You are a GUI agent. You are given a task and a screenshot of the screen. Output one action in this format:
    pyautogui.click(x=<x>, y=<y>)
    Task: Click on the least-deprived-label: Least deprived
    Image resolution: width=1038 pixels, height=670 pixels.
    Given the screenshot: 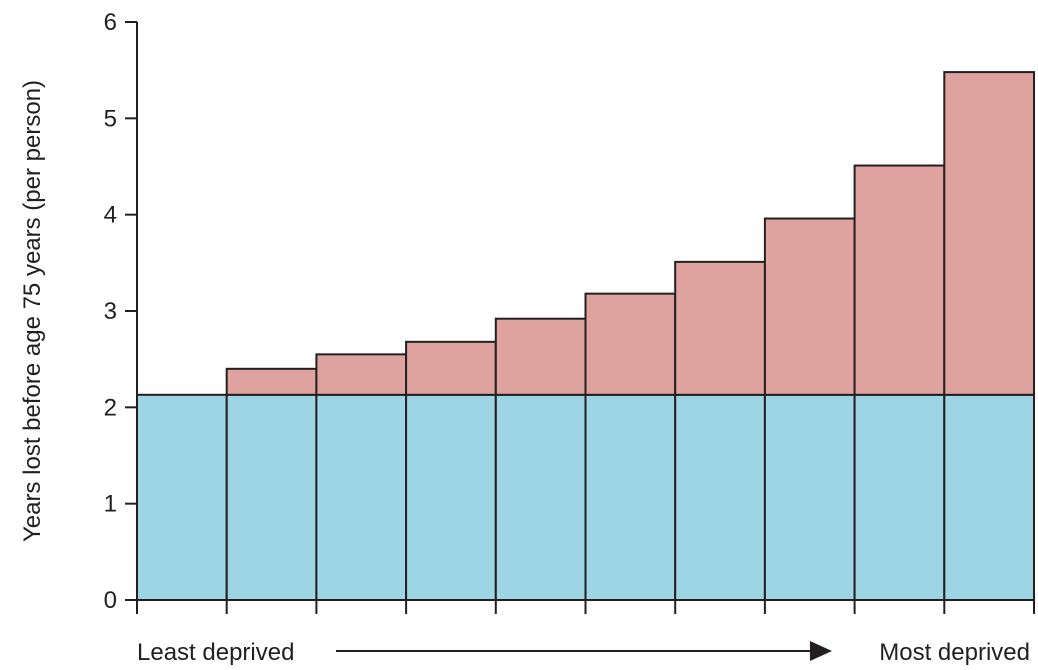 What is the action you would take?
    pyautogui.click(x=215, y=652)
    